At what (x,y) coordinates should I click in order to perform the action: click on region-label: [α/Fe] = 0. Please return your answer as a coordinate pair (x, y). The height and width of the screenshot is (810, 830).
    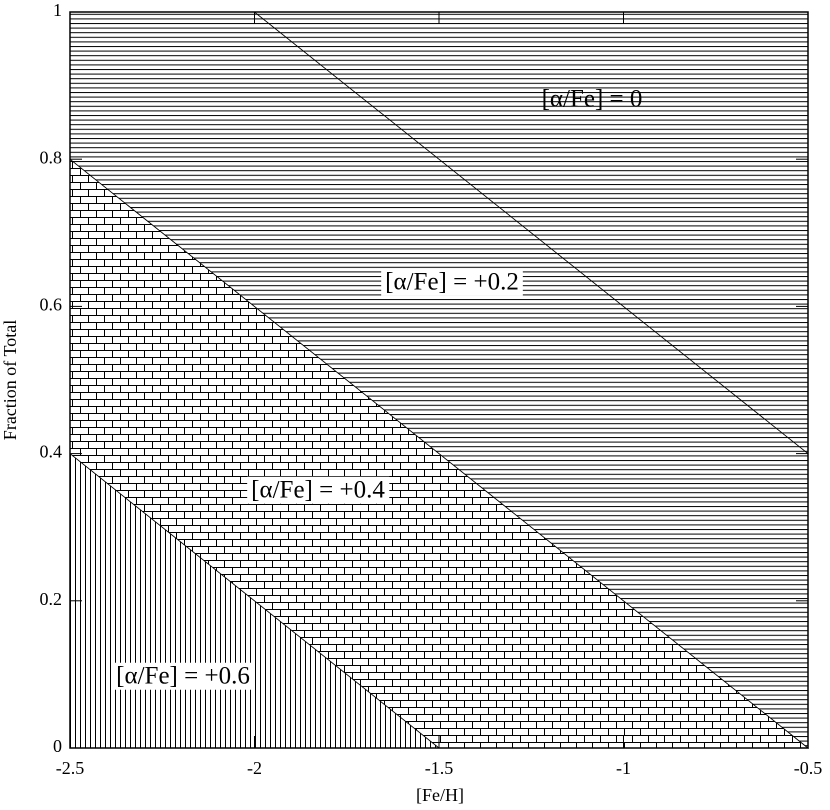
    Looking at the image, I should click on (592, 99).